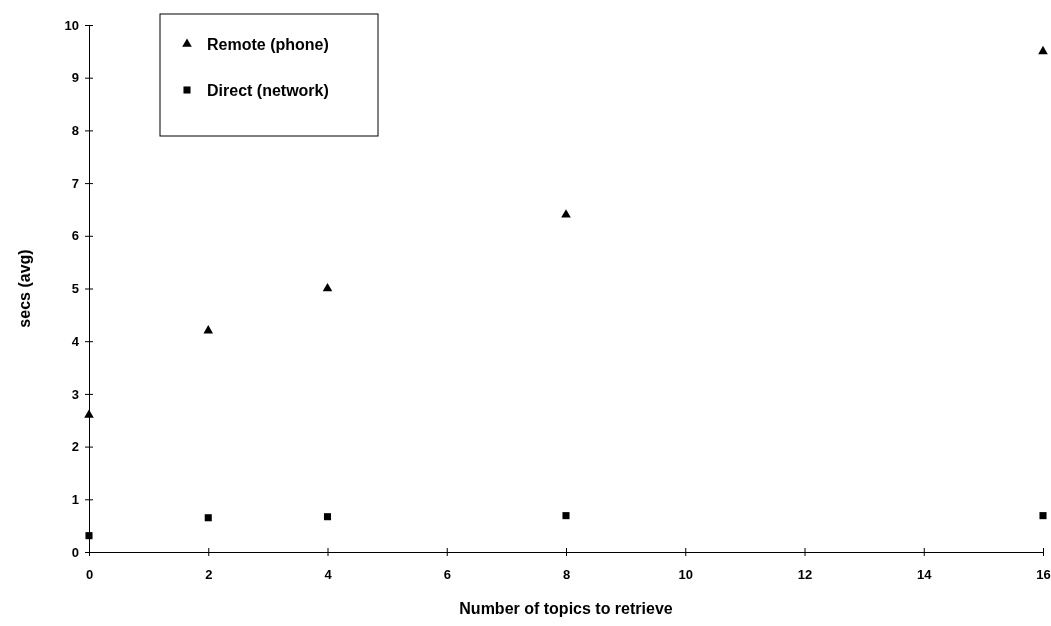 The width and height of the screenshot is (1051, 626). What do you see at coordinates (75, 236) in the screenshot?
I see `y-tick-label: 6` at bounding box center [75, 236].